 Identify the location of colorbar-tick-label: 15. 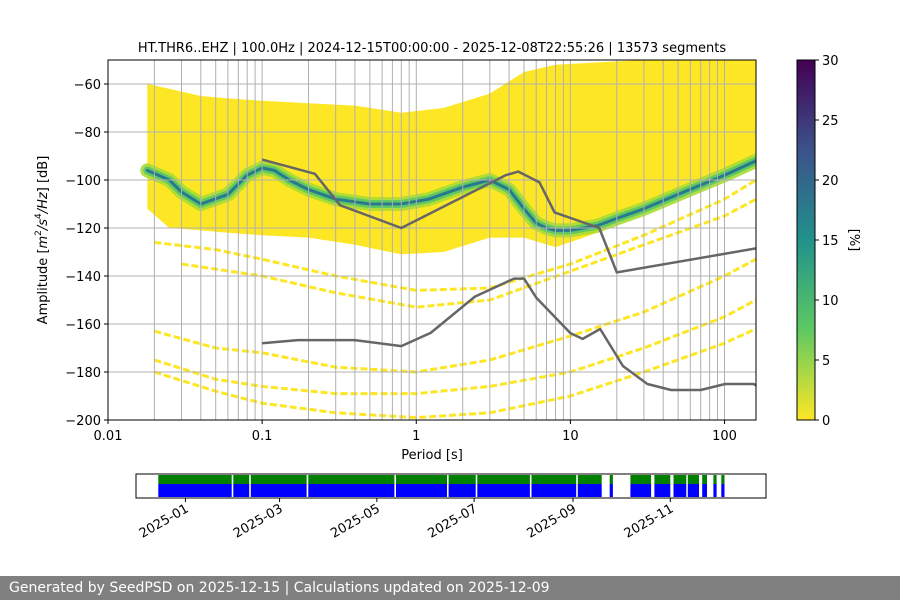
(830, 241).